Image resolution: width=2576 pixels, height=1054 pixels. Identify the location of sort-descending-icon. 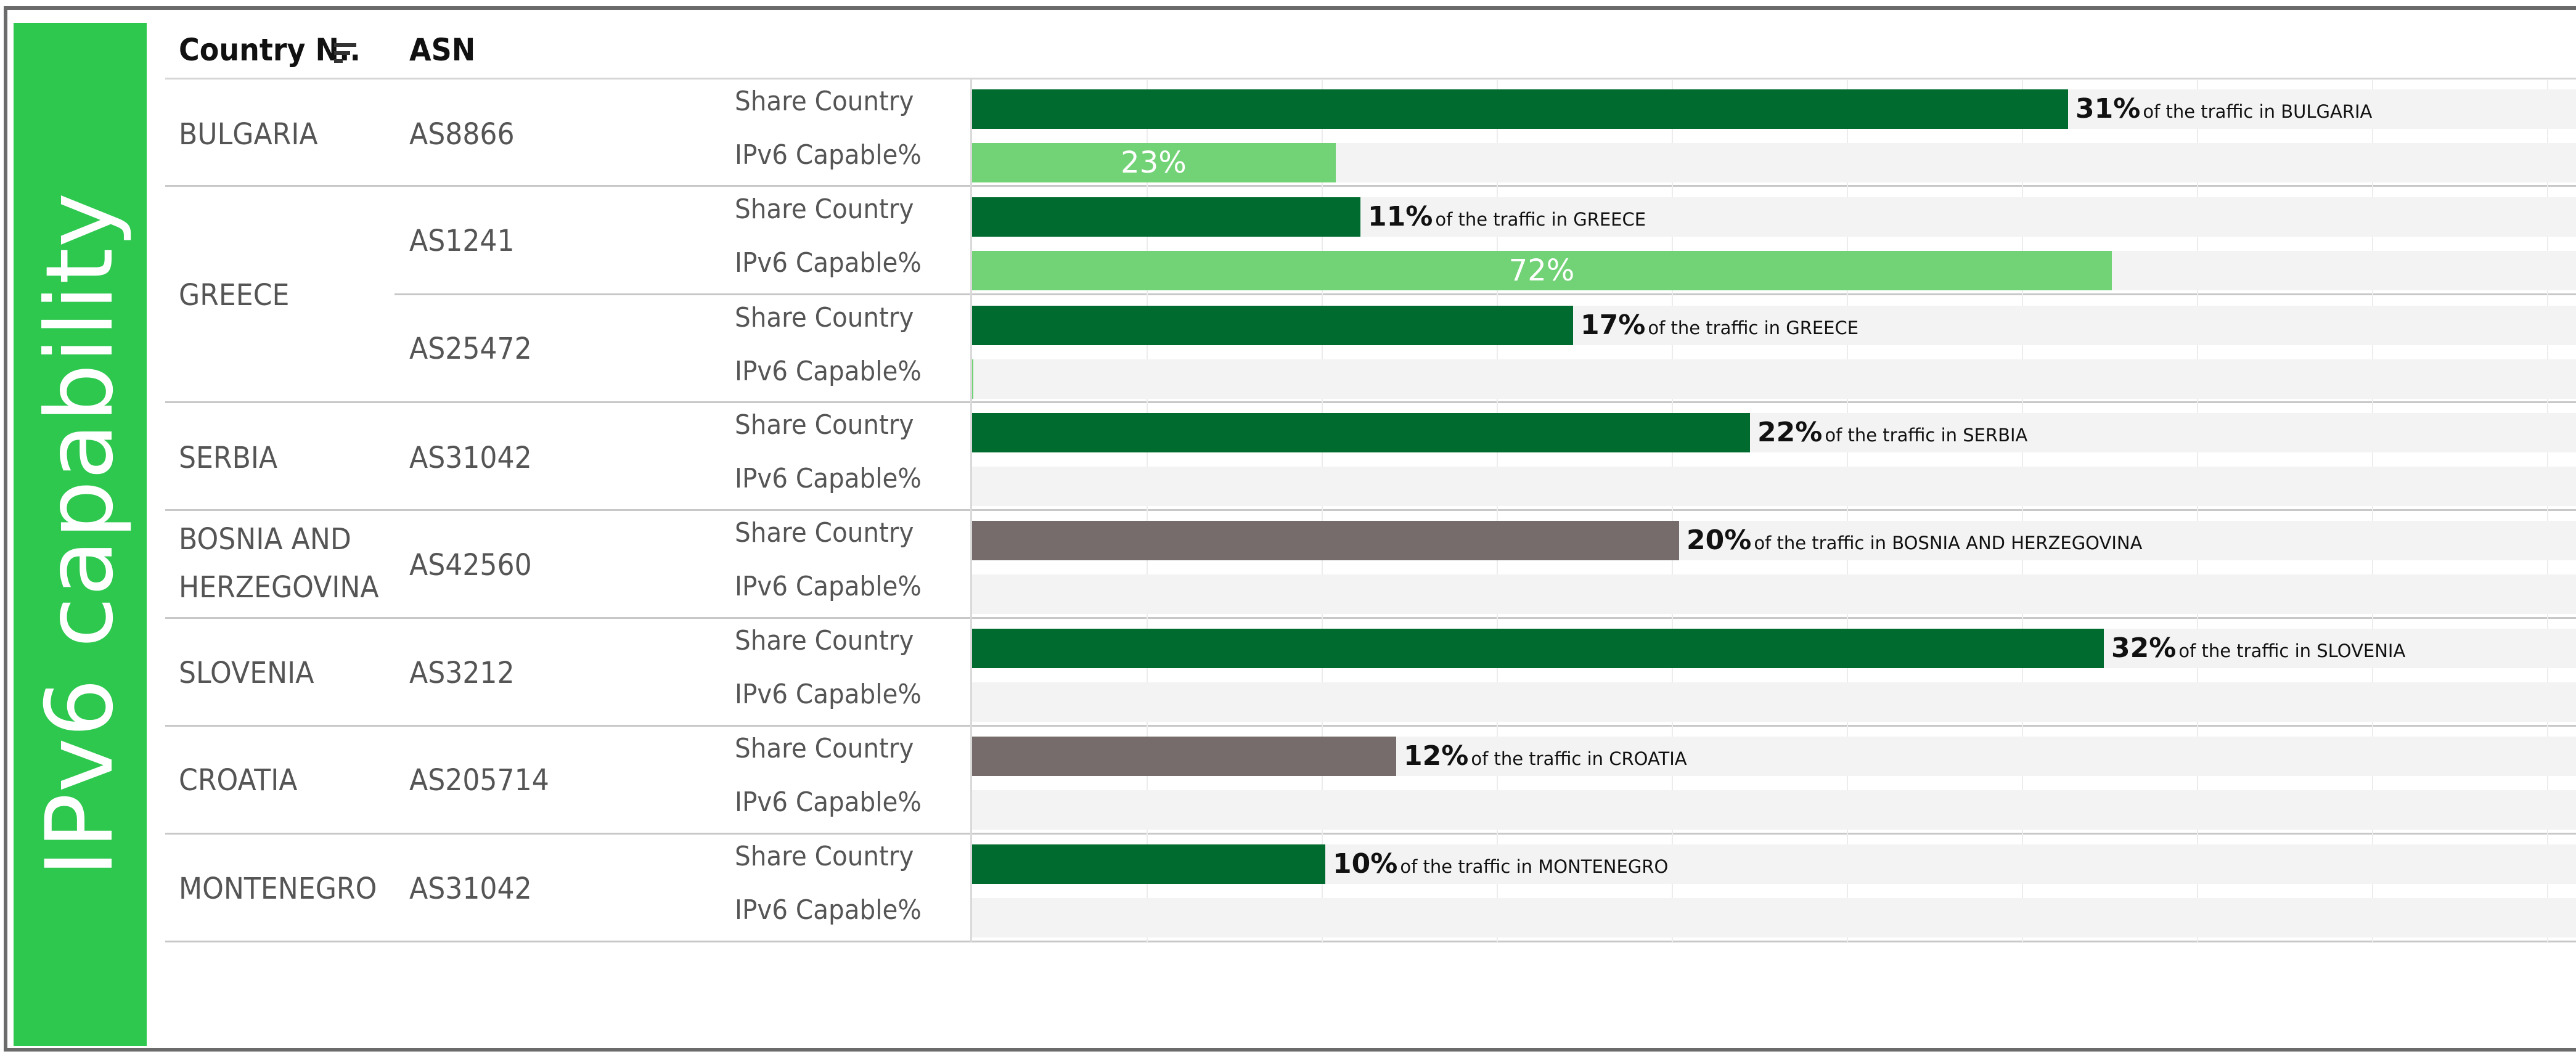
(346, 53).